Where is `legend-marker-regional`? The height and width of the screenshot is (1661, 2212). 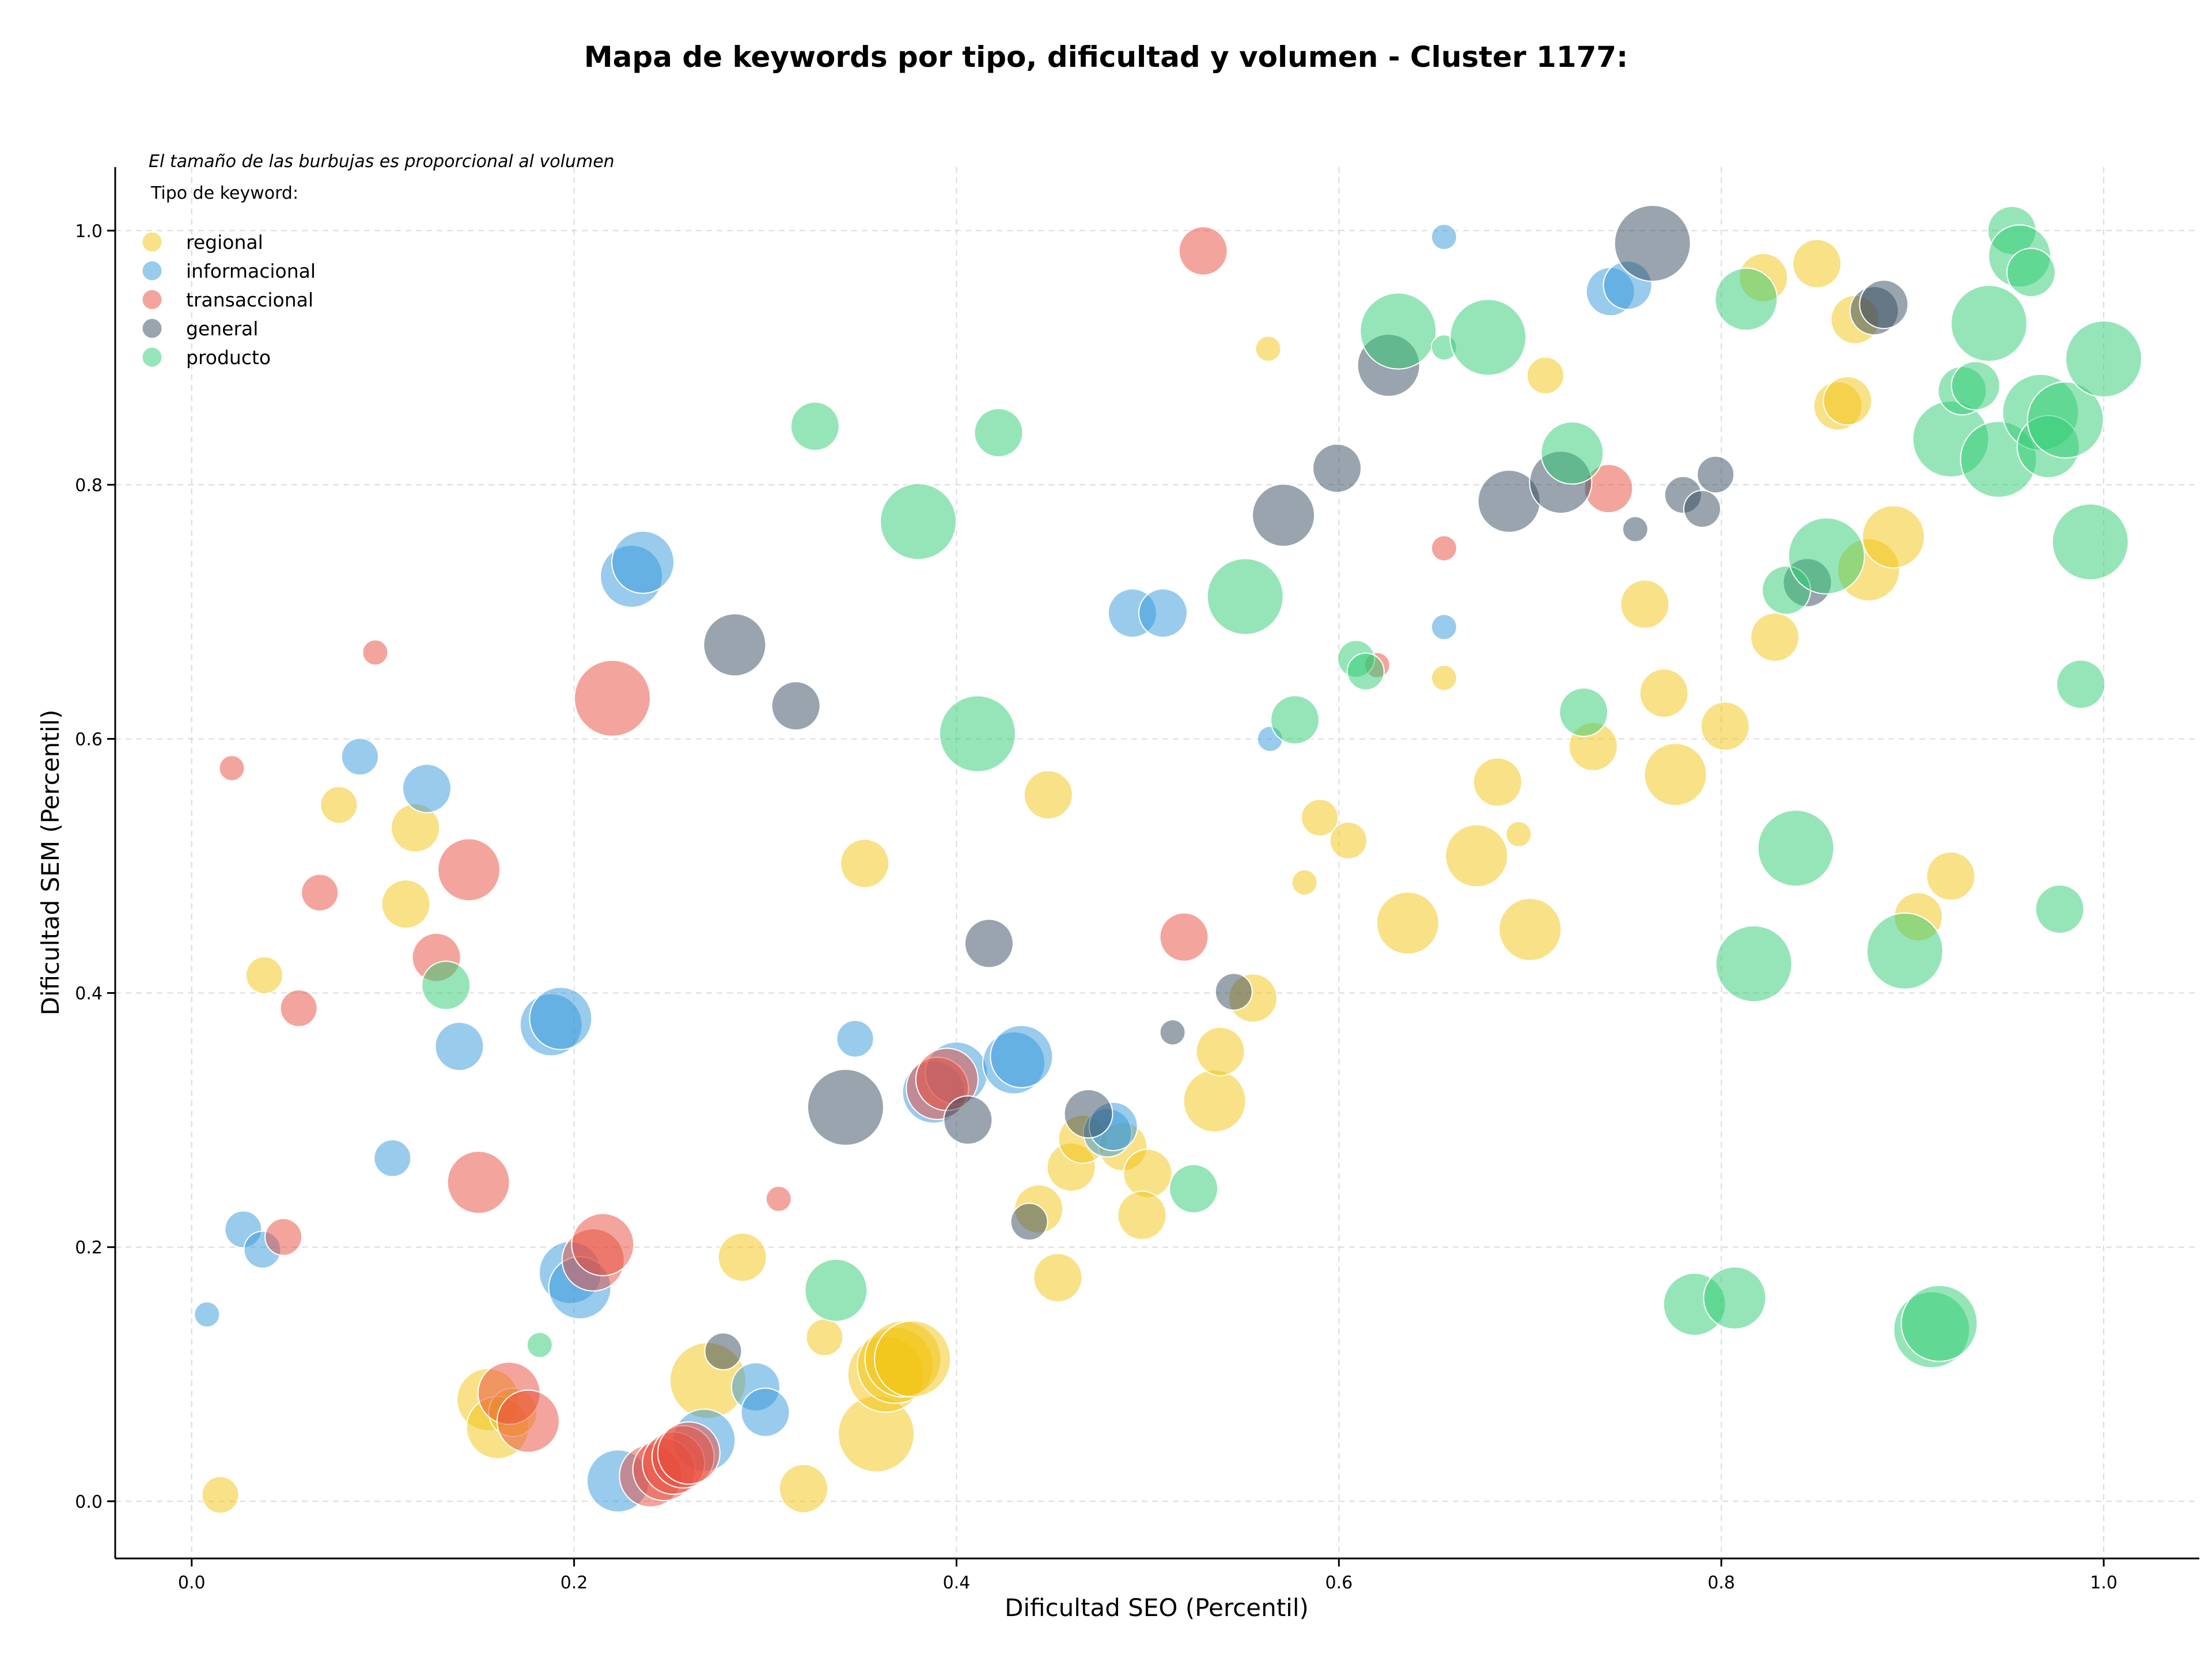
legend-marker-regional is located at coordinates (152, 242).